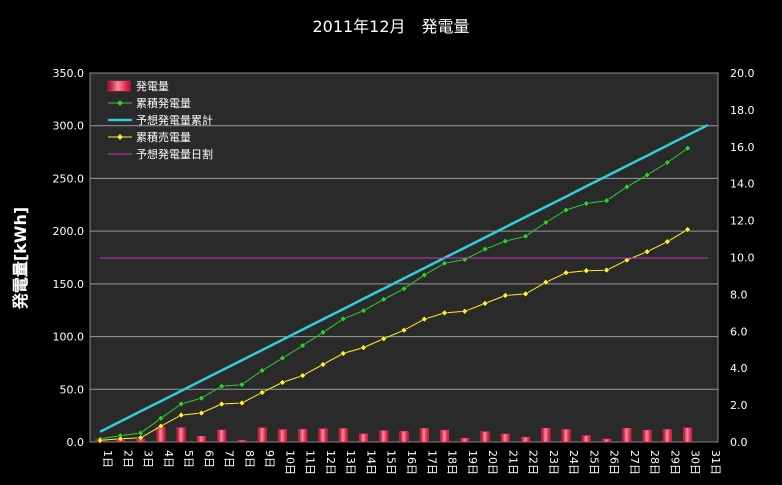 The height and width of the screenshot is (485, 782). What do you see at coordinates (69, 284) in the screenshot?
I see `y-tick-label: 150.0` at bounding box center [69, 284].